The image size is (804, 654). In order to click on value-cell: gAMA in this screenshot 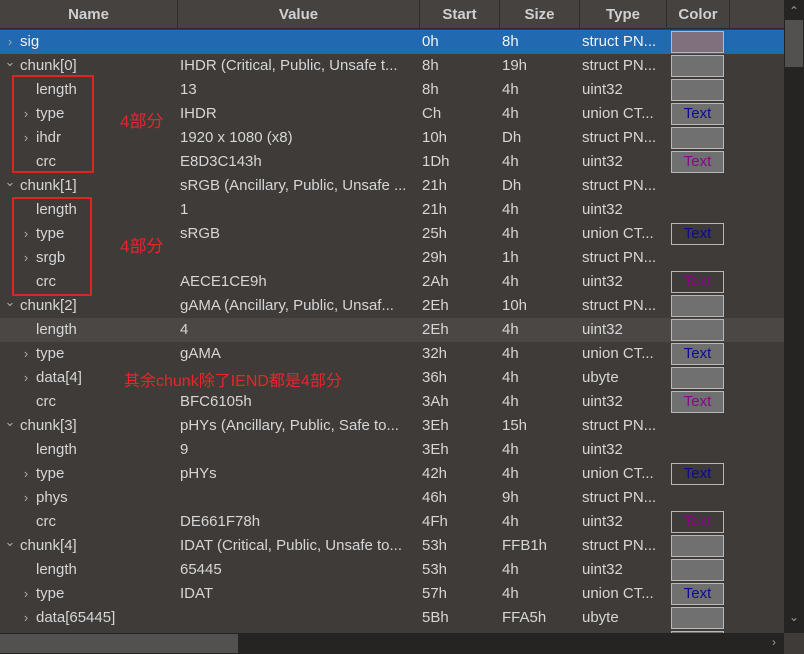, I will do `click(200, 353)`.